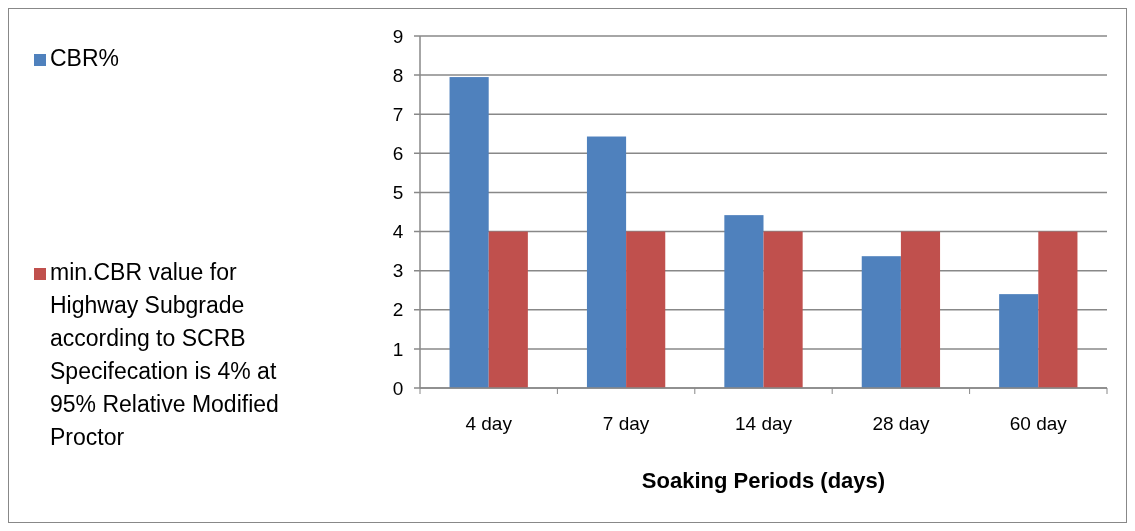  What do you see at coordinates (1038, 423) in the screenshot?
I see `x-tick-label: 60 day` at bounding box center [1038, 423].